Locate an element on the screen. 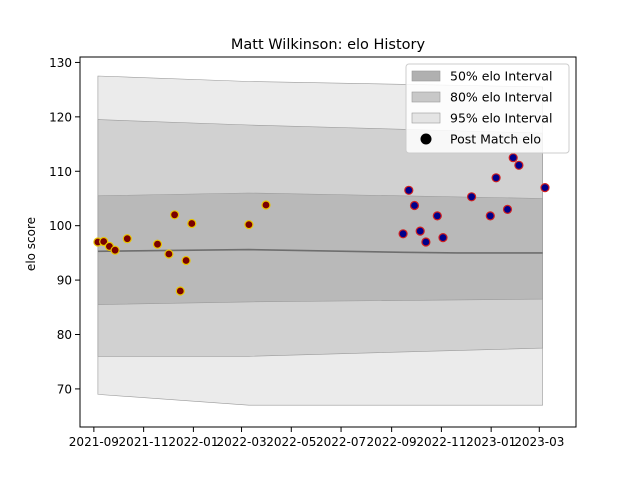 Image resolution: width=640 pixels, height=480 pixels. y-tick-label: 100 is located at coordinates (60, 226).